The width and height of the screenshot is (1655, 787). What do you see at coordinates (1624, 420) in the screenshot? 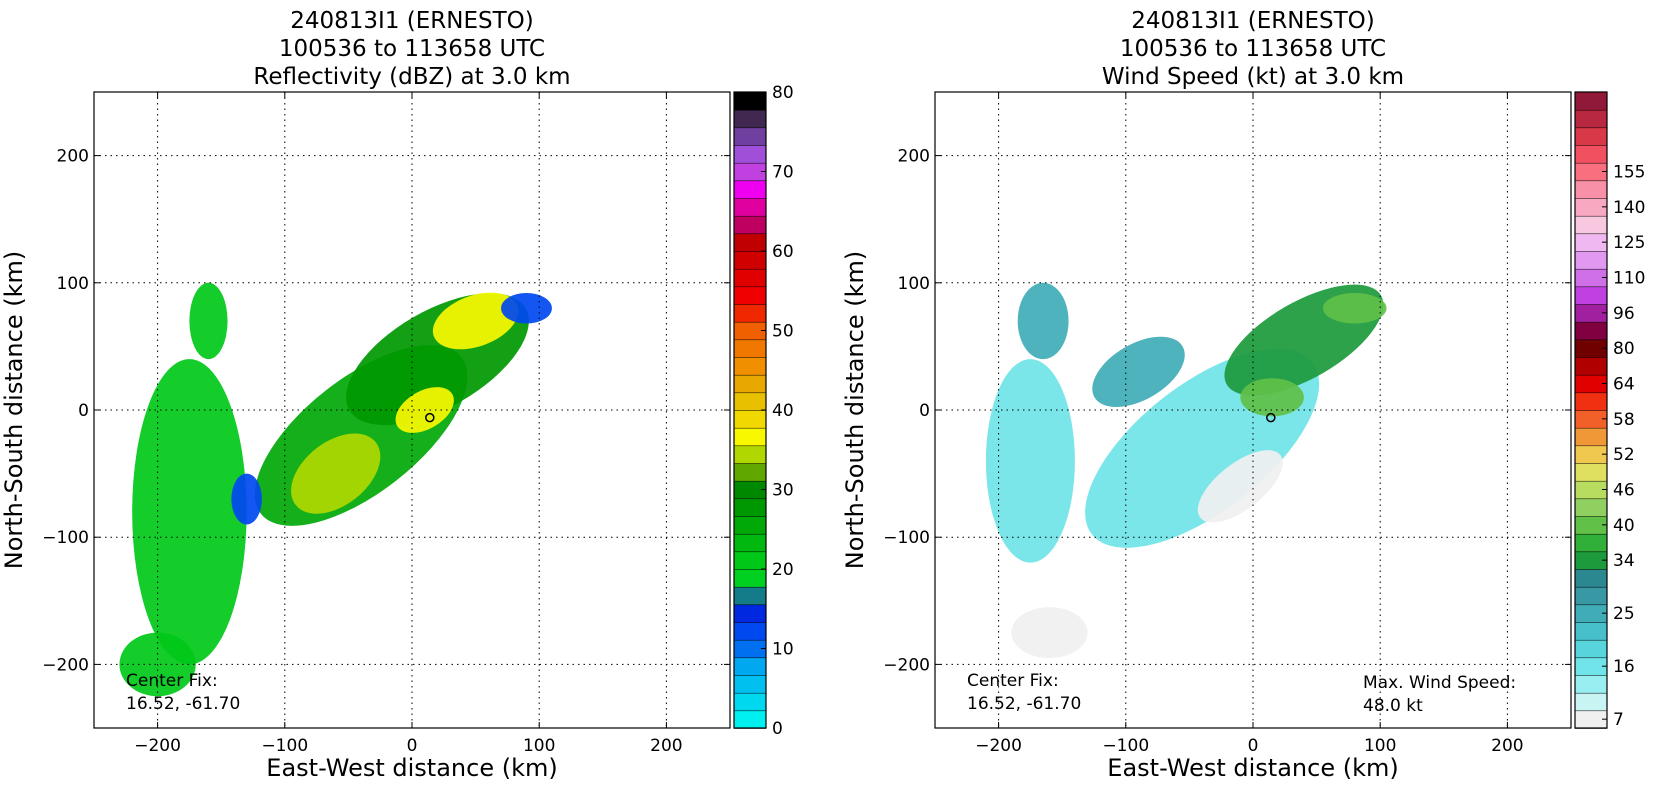
I see `colorbar-tick-label-8: 58` at bounding box center [1624, 420].